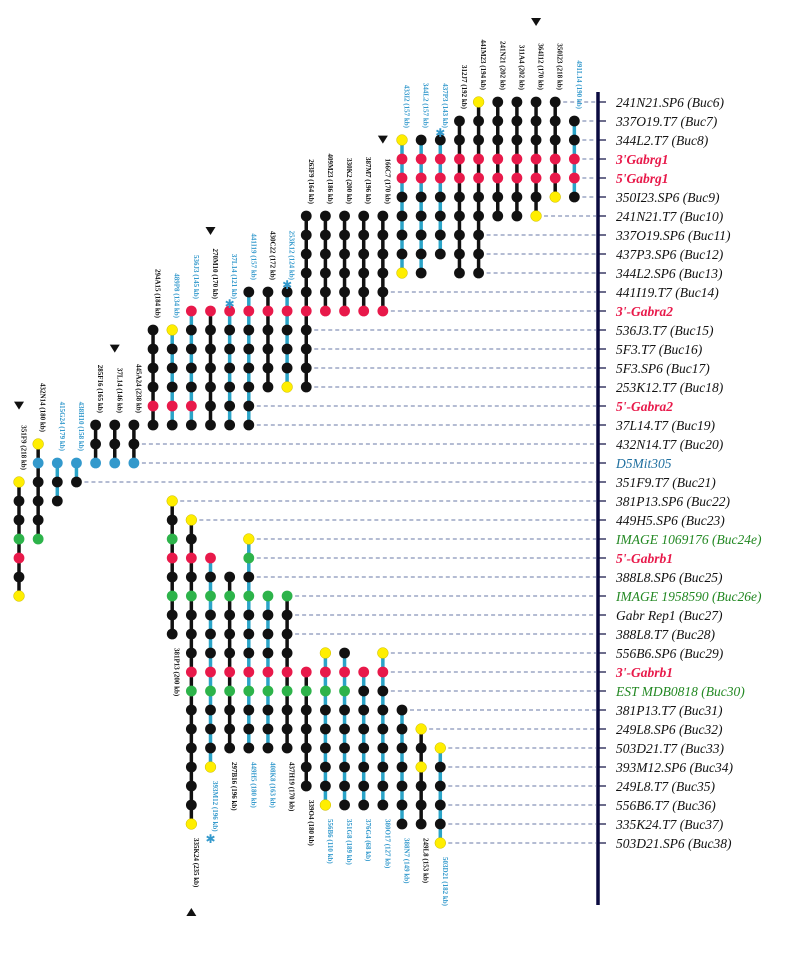 The width and height of the screenshot is (800, 962). What do you see at coordinates (76, 472) in the screenshot?
I see `clone-438h10` at bounding box center [76, 472].